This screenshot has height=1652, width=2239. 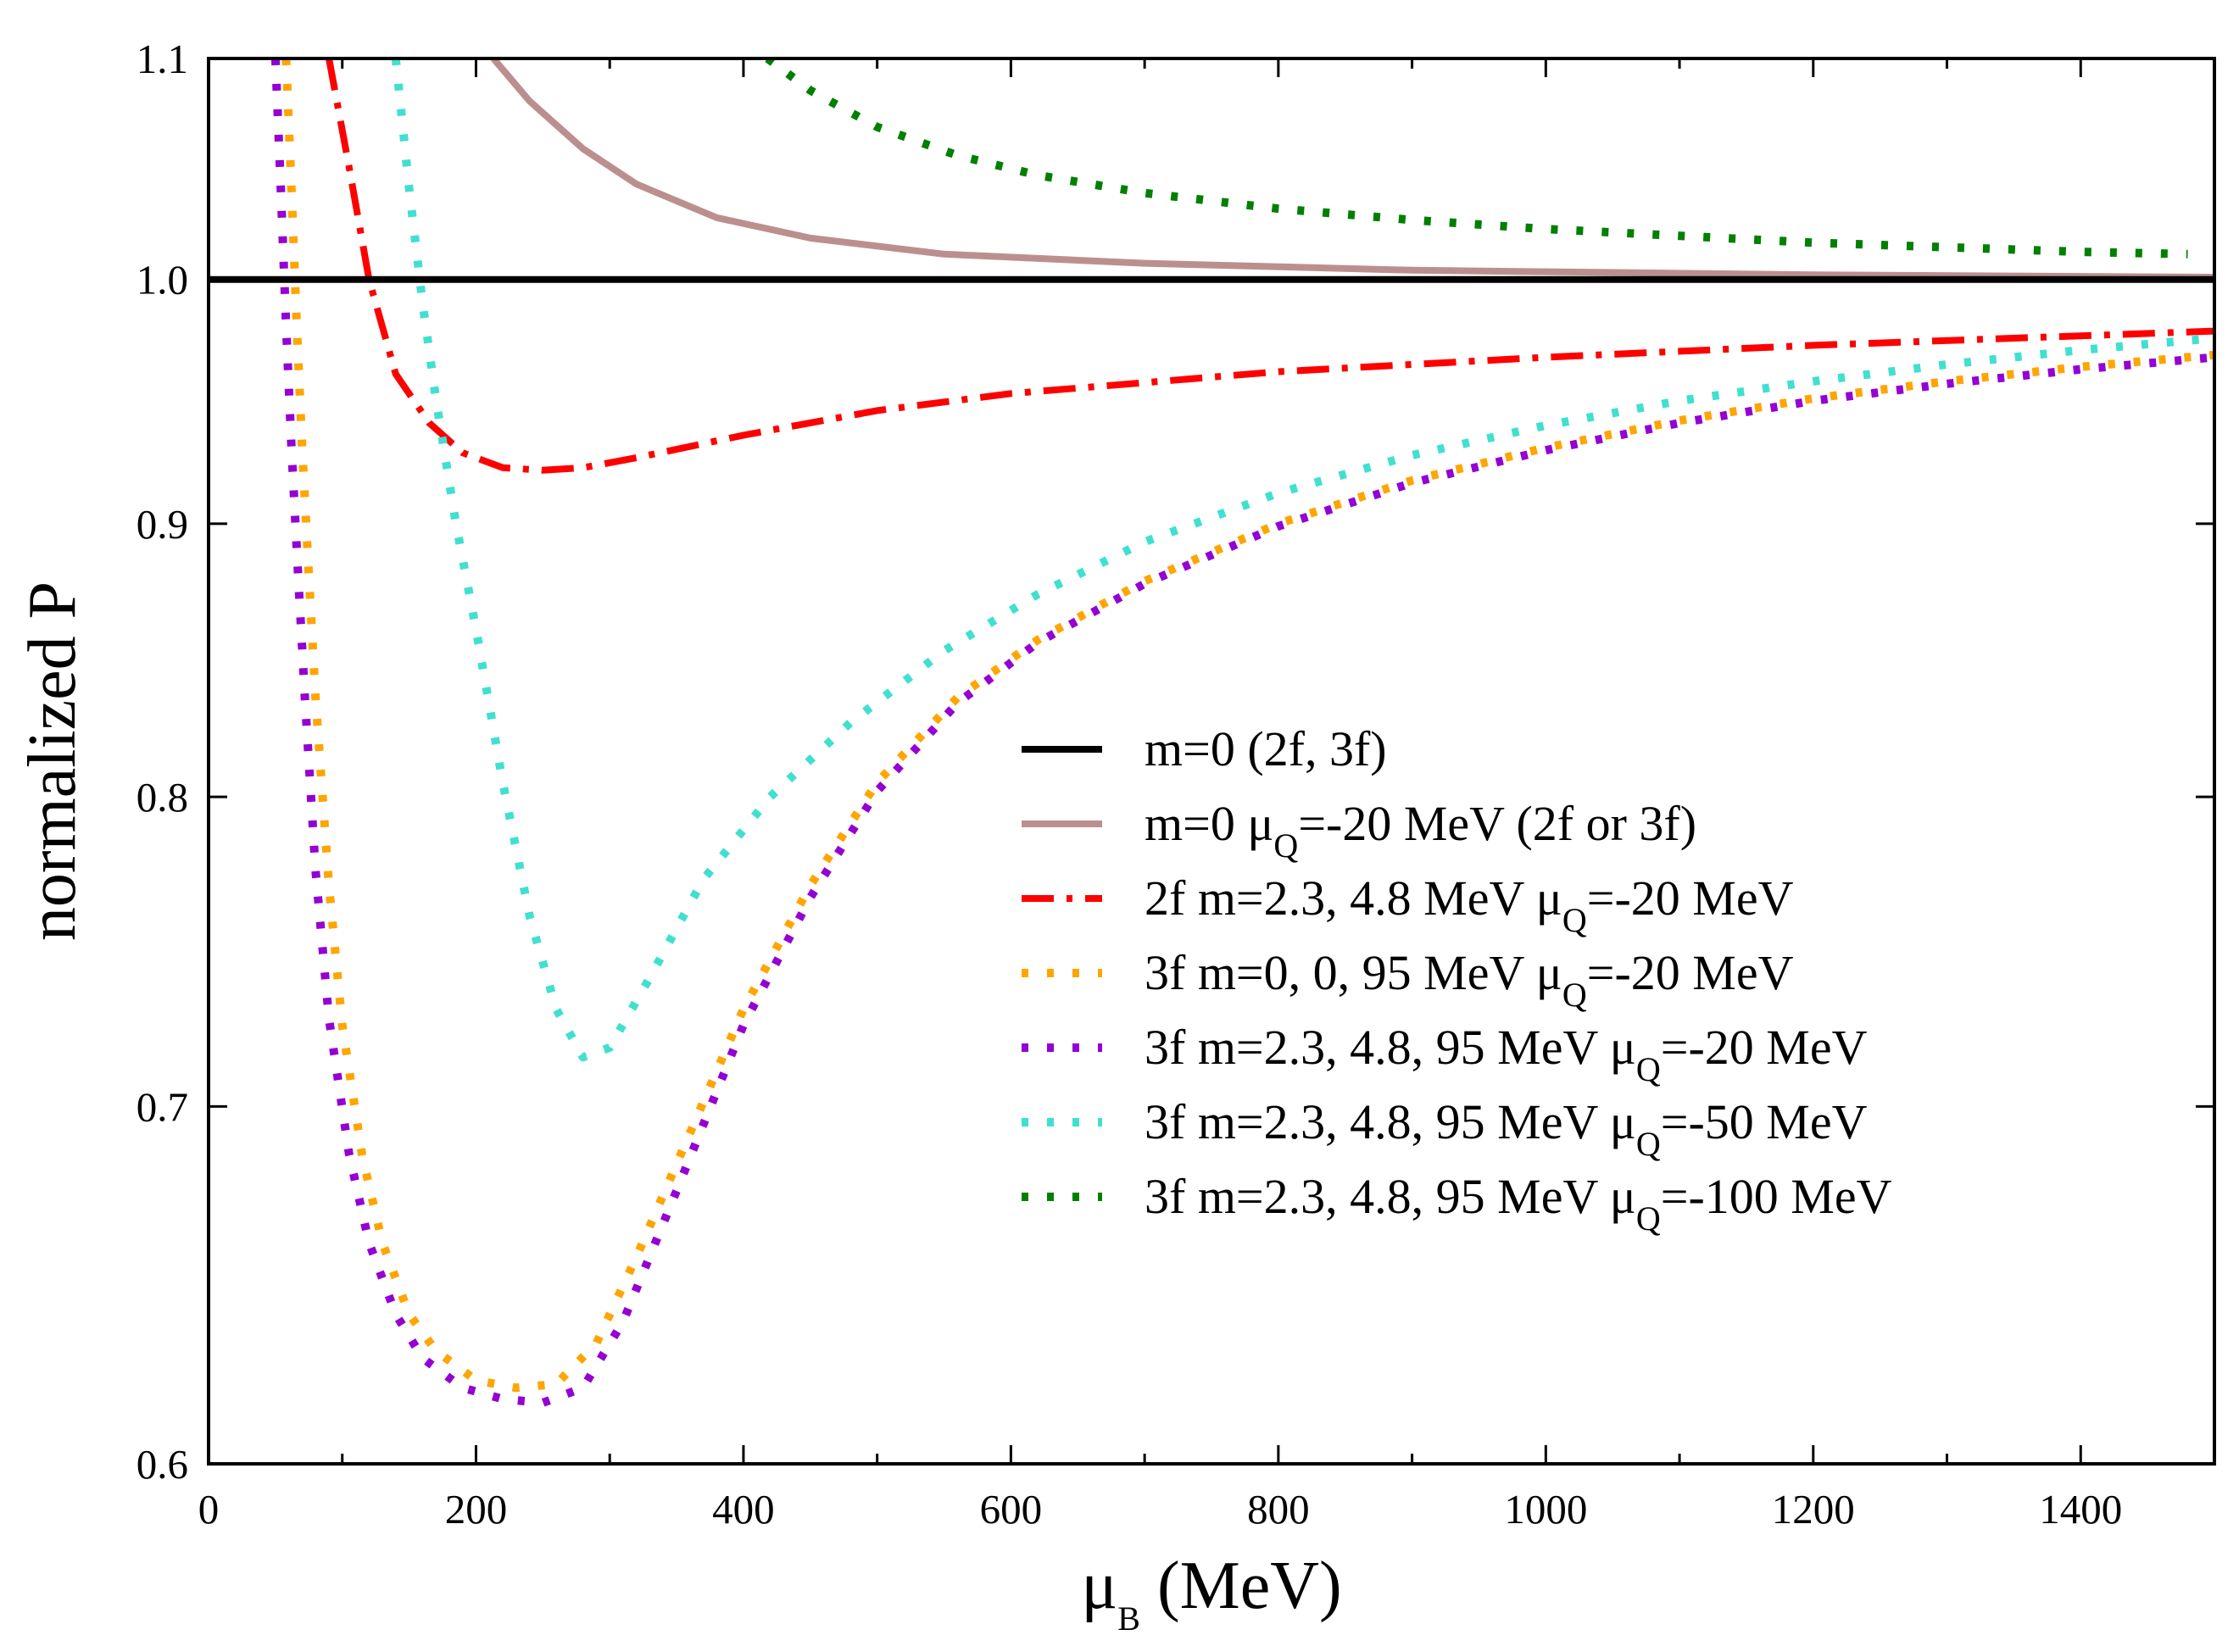 What do you see at coordinates (209, 1509) in the screenshot?
I see `x-tick-label: 0` at bounding box center [209, 1509].